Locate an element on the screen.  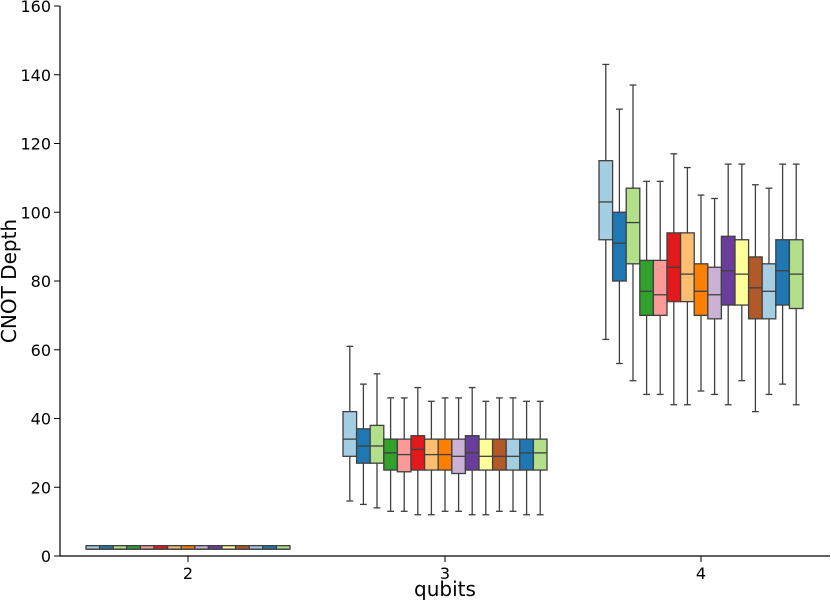
y-ticks: 0 20 40 60 80 100 120 140 160 is located at coordinates (40, 283).